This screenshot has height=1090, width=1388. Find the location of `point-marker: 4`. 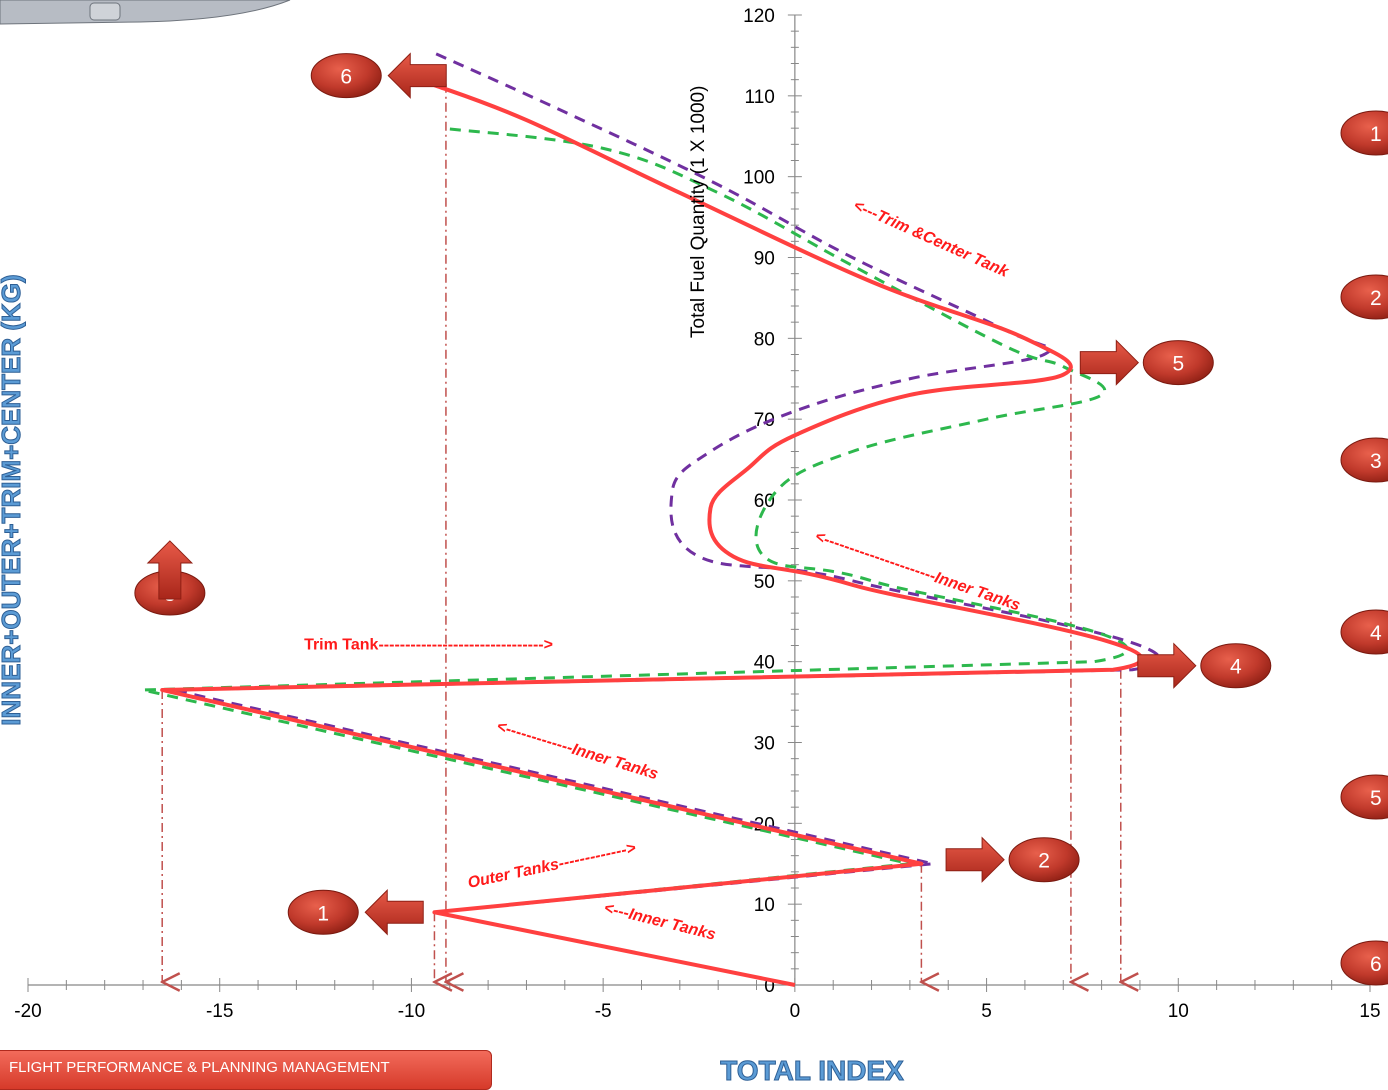

point-marker: 4 is located at coordinates (1236, 666).